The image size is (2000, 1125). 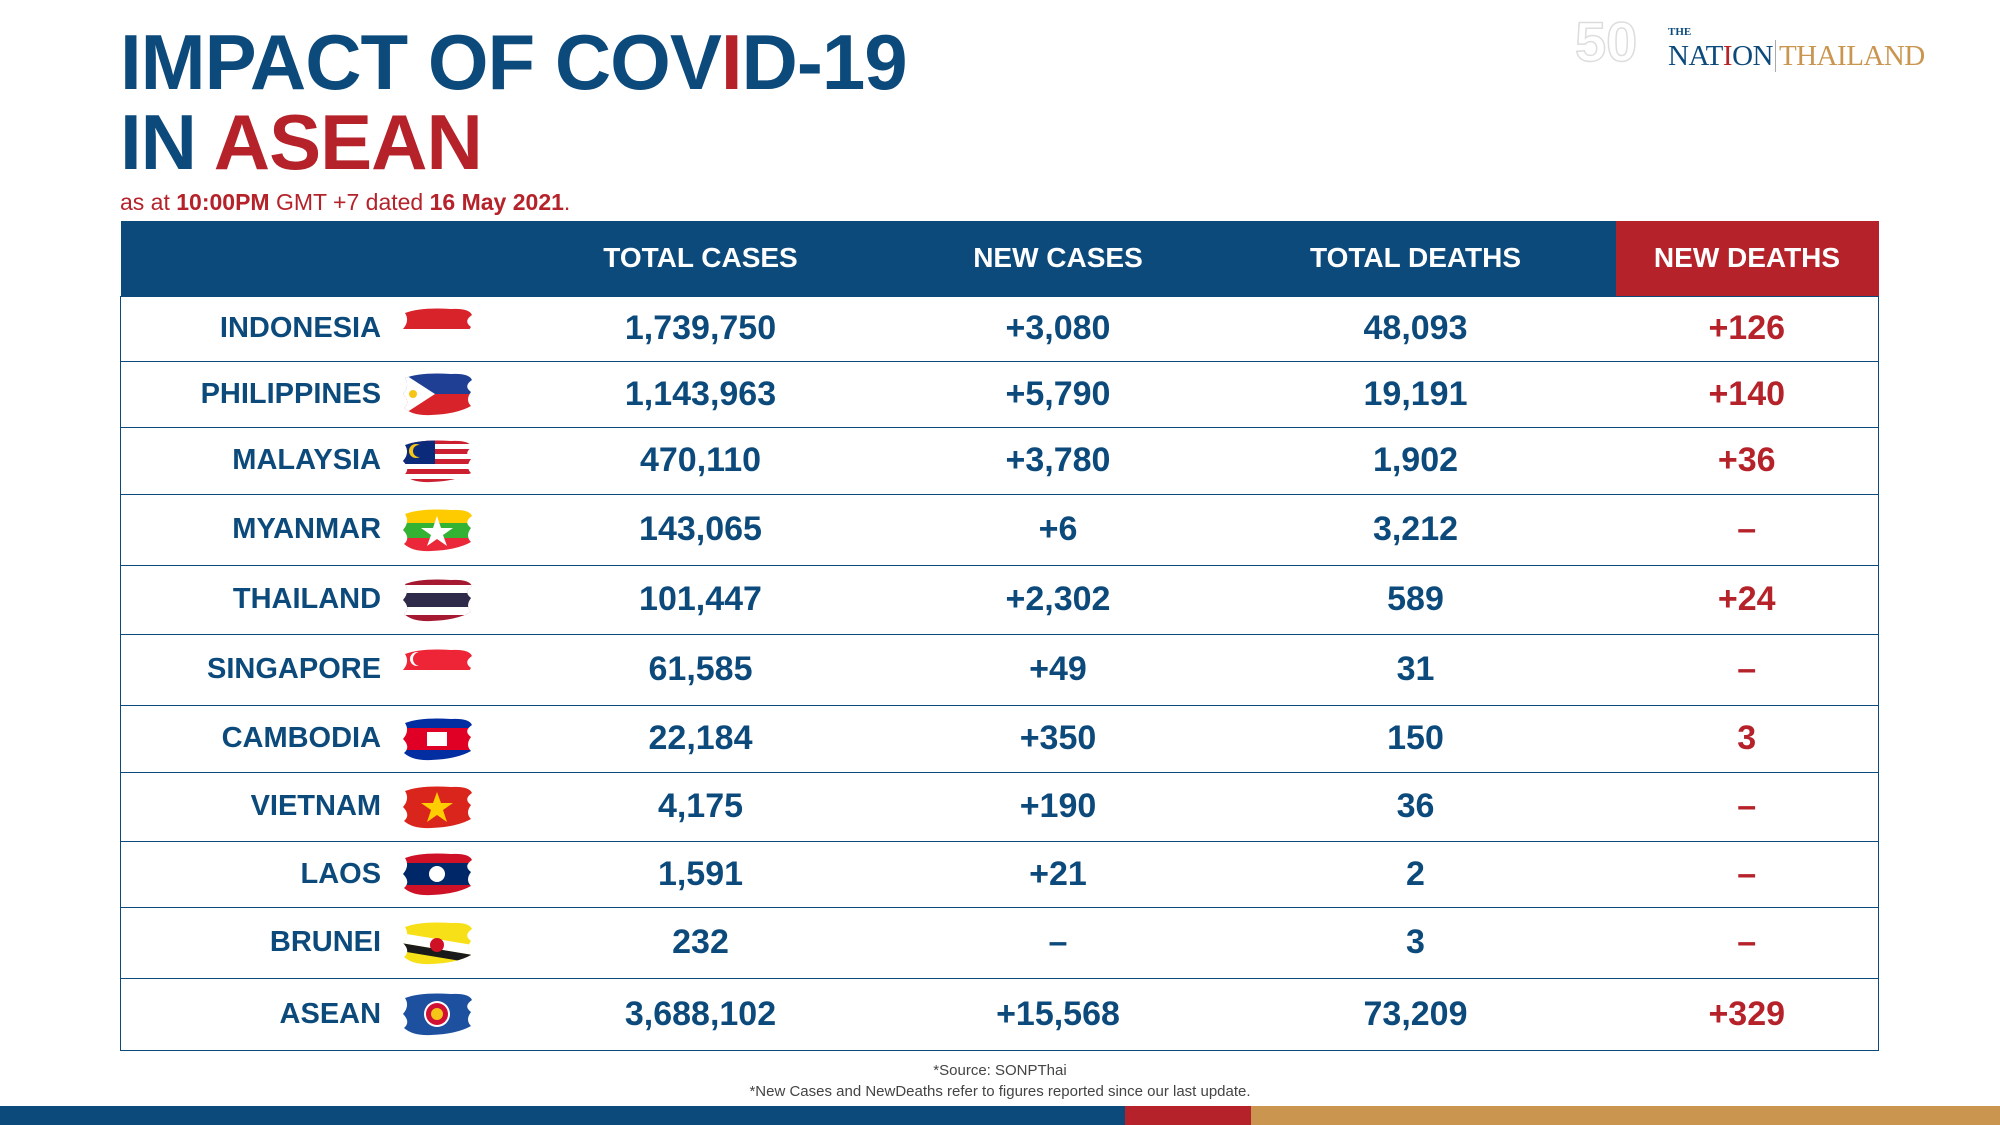 I want to click on total-cases: 470,110, so click(x=700, y=460).